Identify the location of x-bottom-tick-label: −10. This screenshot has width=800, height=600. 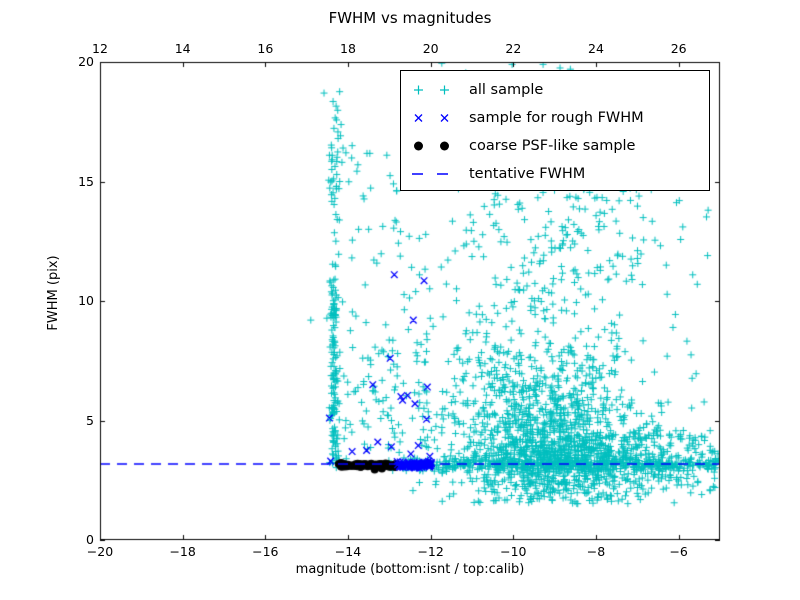
(513, 551).